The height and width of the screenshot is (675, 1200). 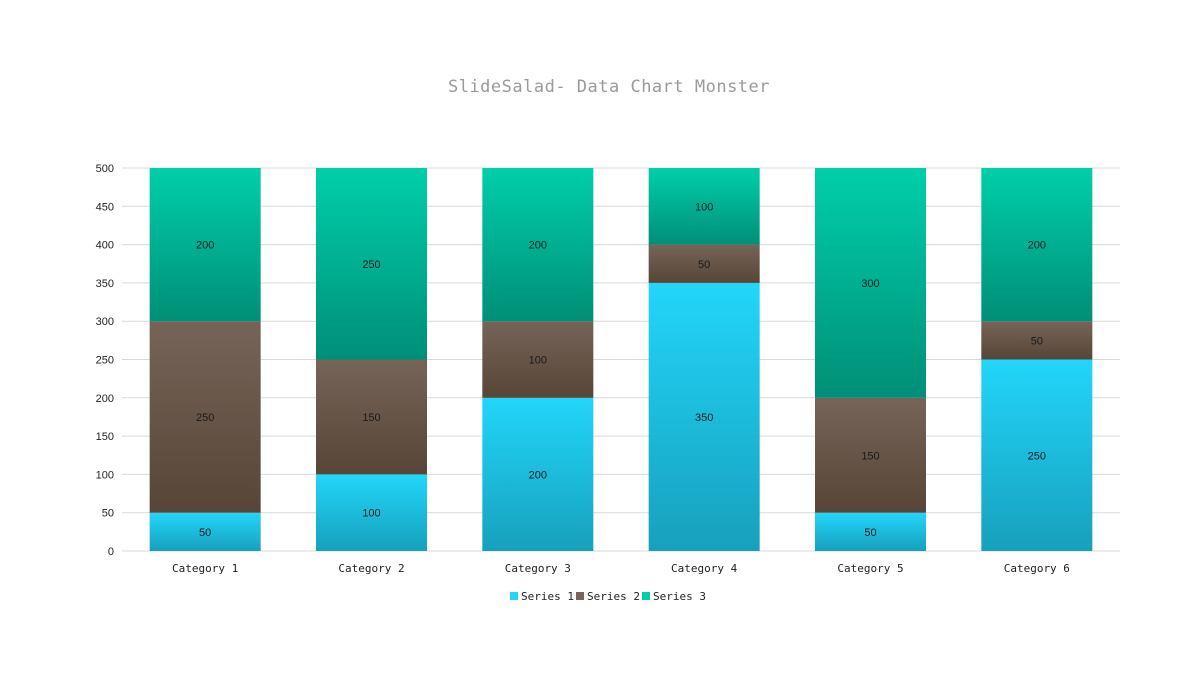 I want to click on legend-label: Series 1, so click(x=547, y=596).